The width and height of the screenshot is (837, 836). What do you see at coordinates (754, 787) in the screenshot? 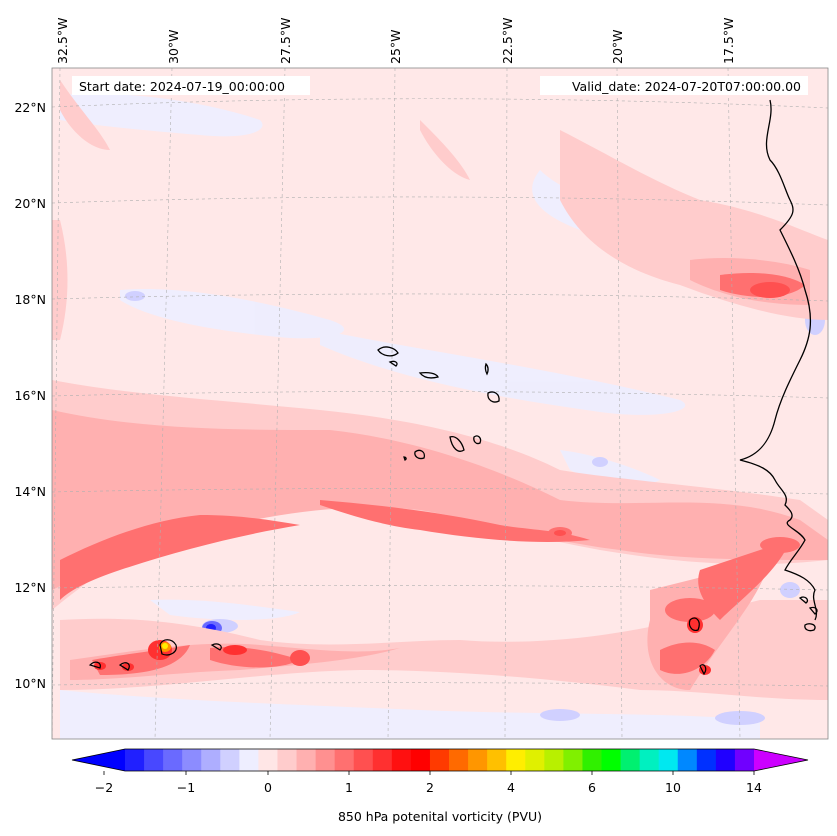
I see `colorbar-tick-label: 14` at bounding box center [754, 787].